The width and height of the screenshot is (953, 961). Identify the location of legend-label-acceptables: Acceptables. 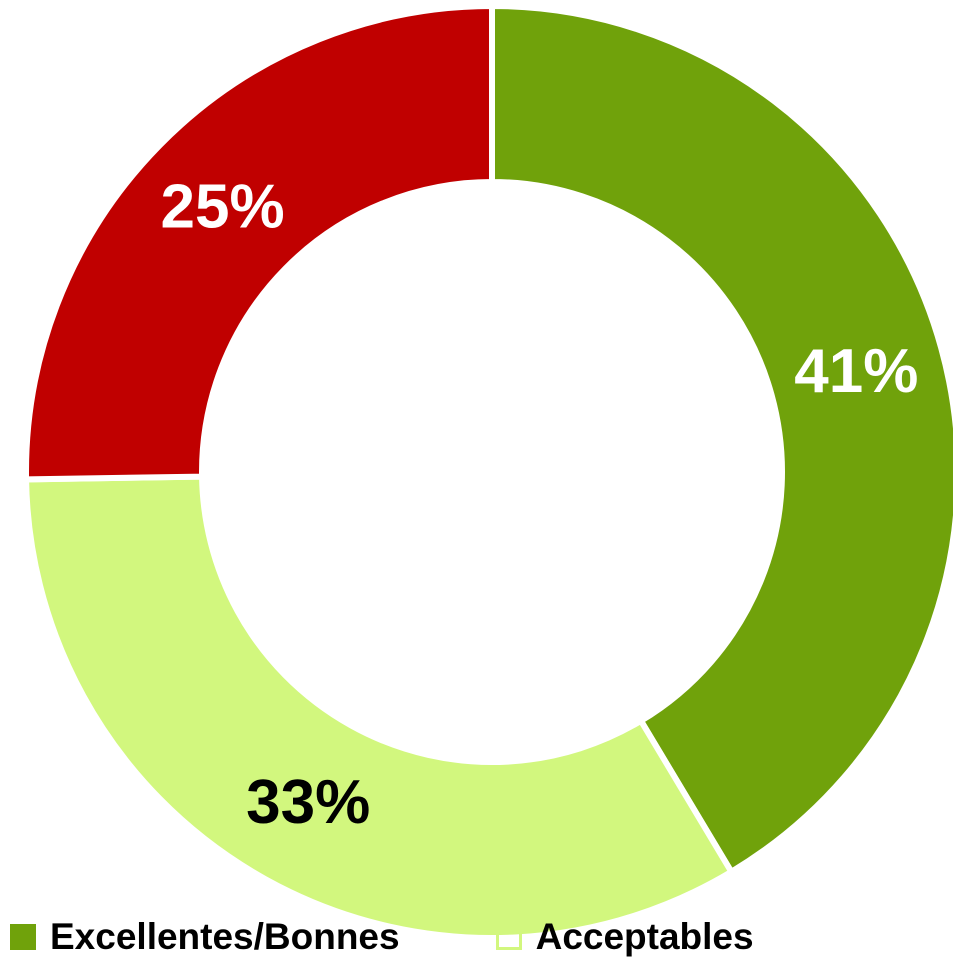
(644, 936).